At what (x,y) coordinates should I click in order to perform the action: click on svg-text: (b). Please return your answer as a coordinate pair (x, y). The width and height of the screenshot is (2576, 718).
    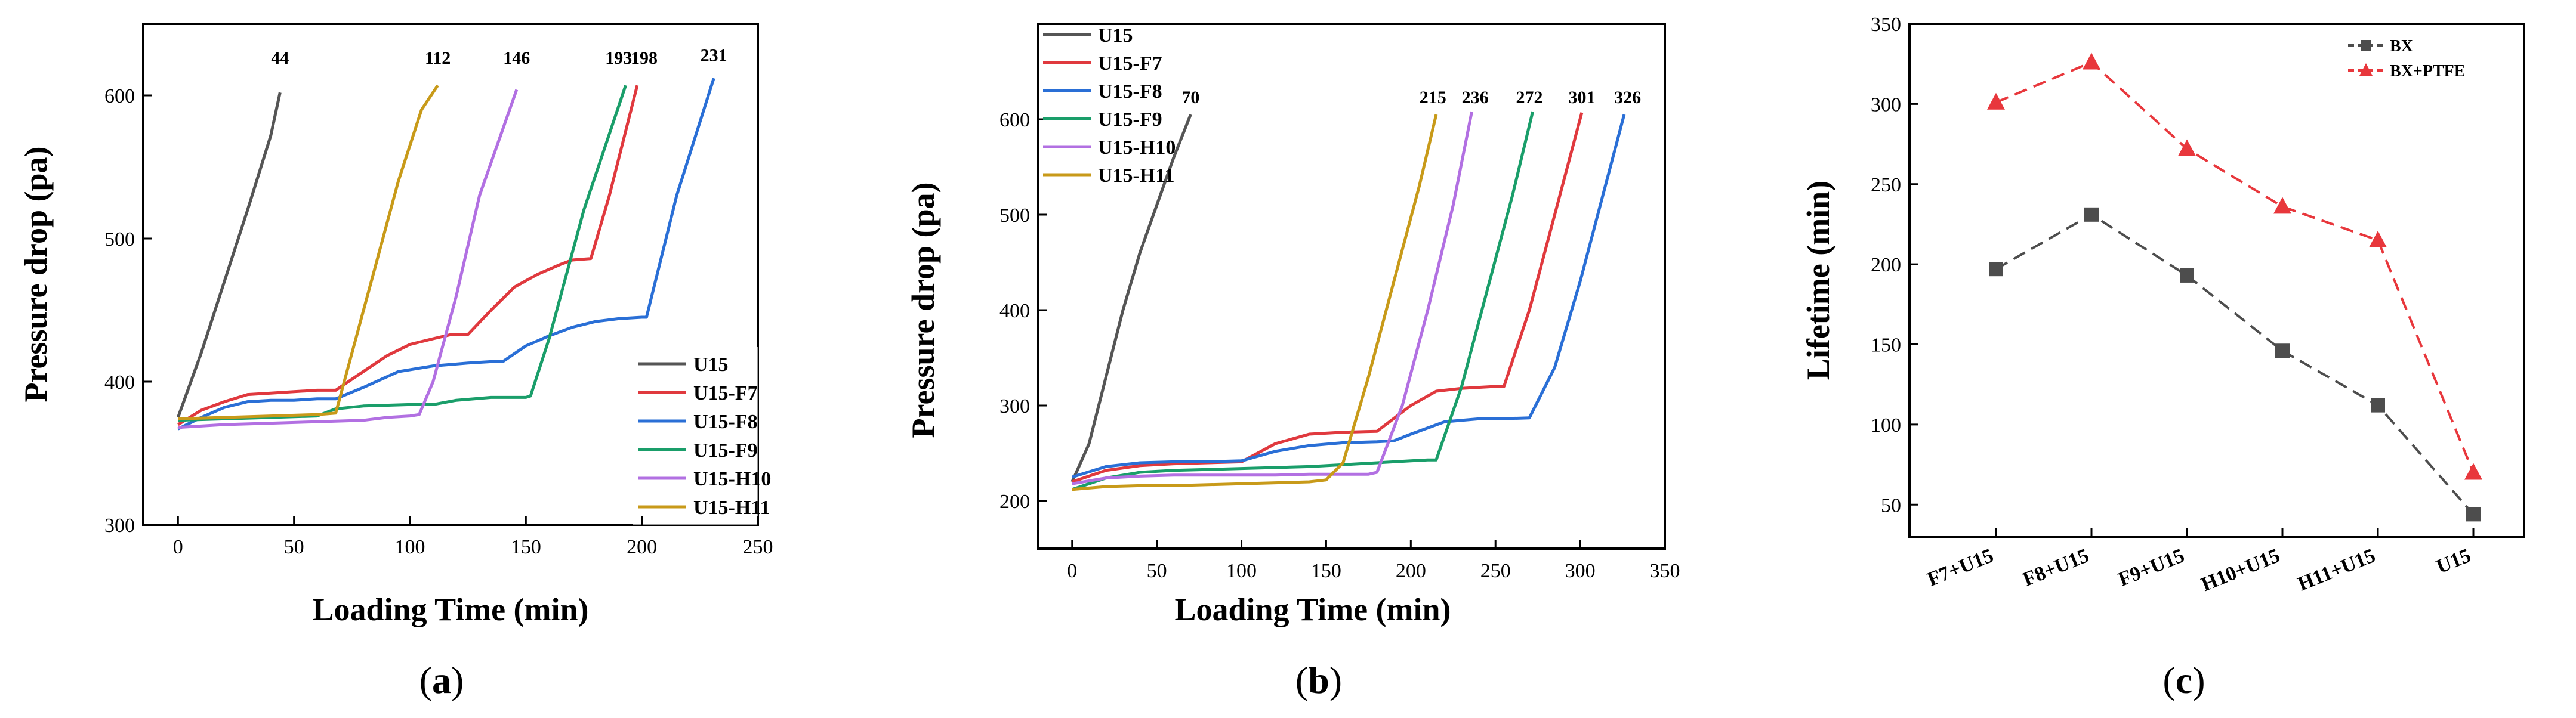
    Looking at the image, I should click on (1318, 680).